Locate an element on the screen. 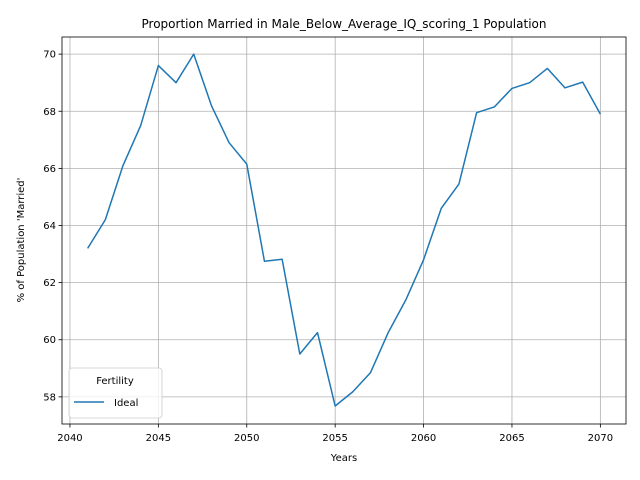 Image resolution: width=640 pixels, height=480 pixels. x-tick-label: 2050 is located at coordinates (246, 438).